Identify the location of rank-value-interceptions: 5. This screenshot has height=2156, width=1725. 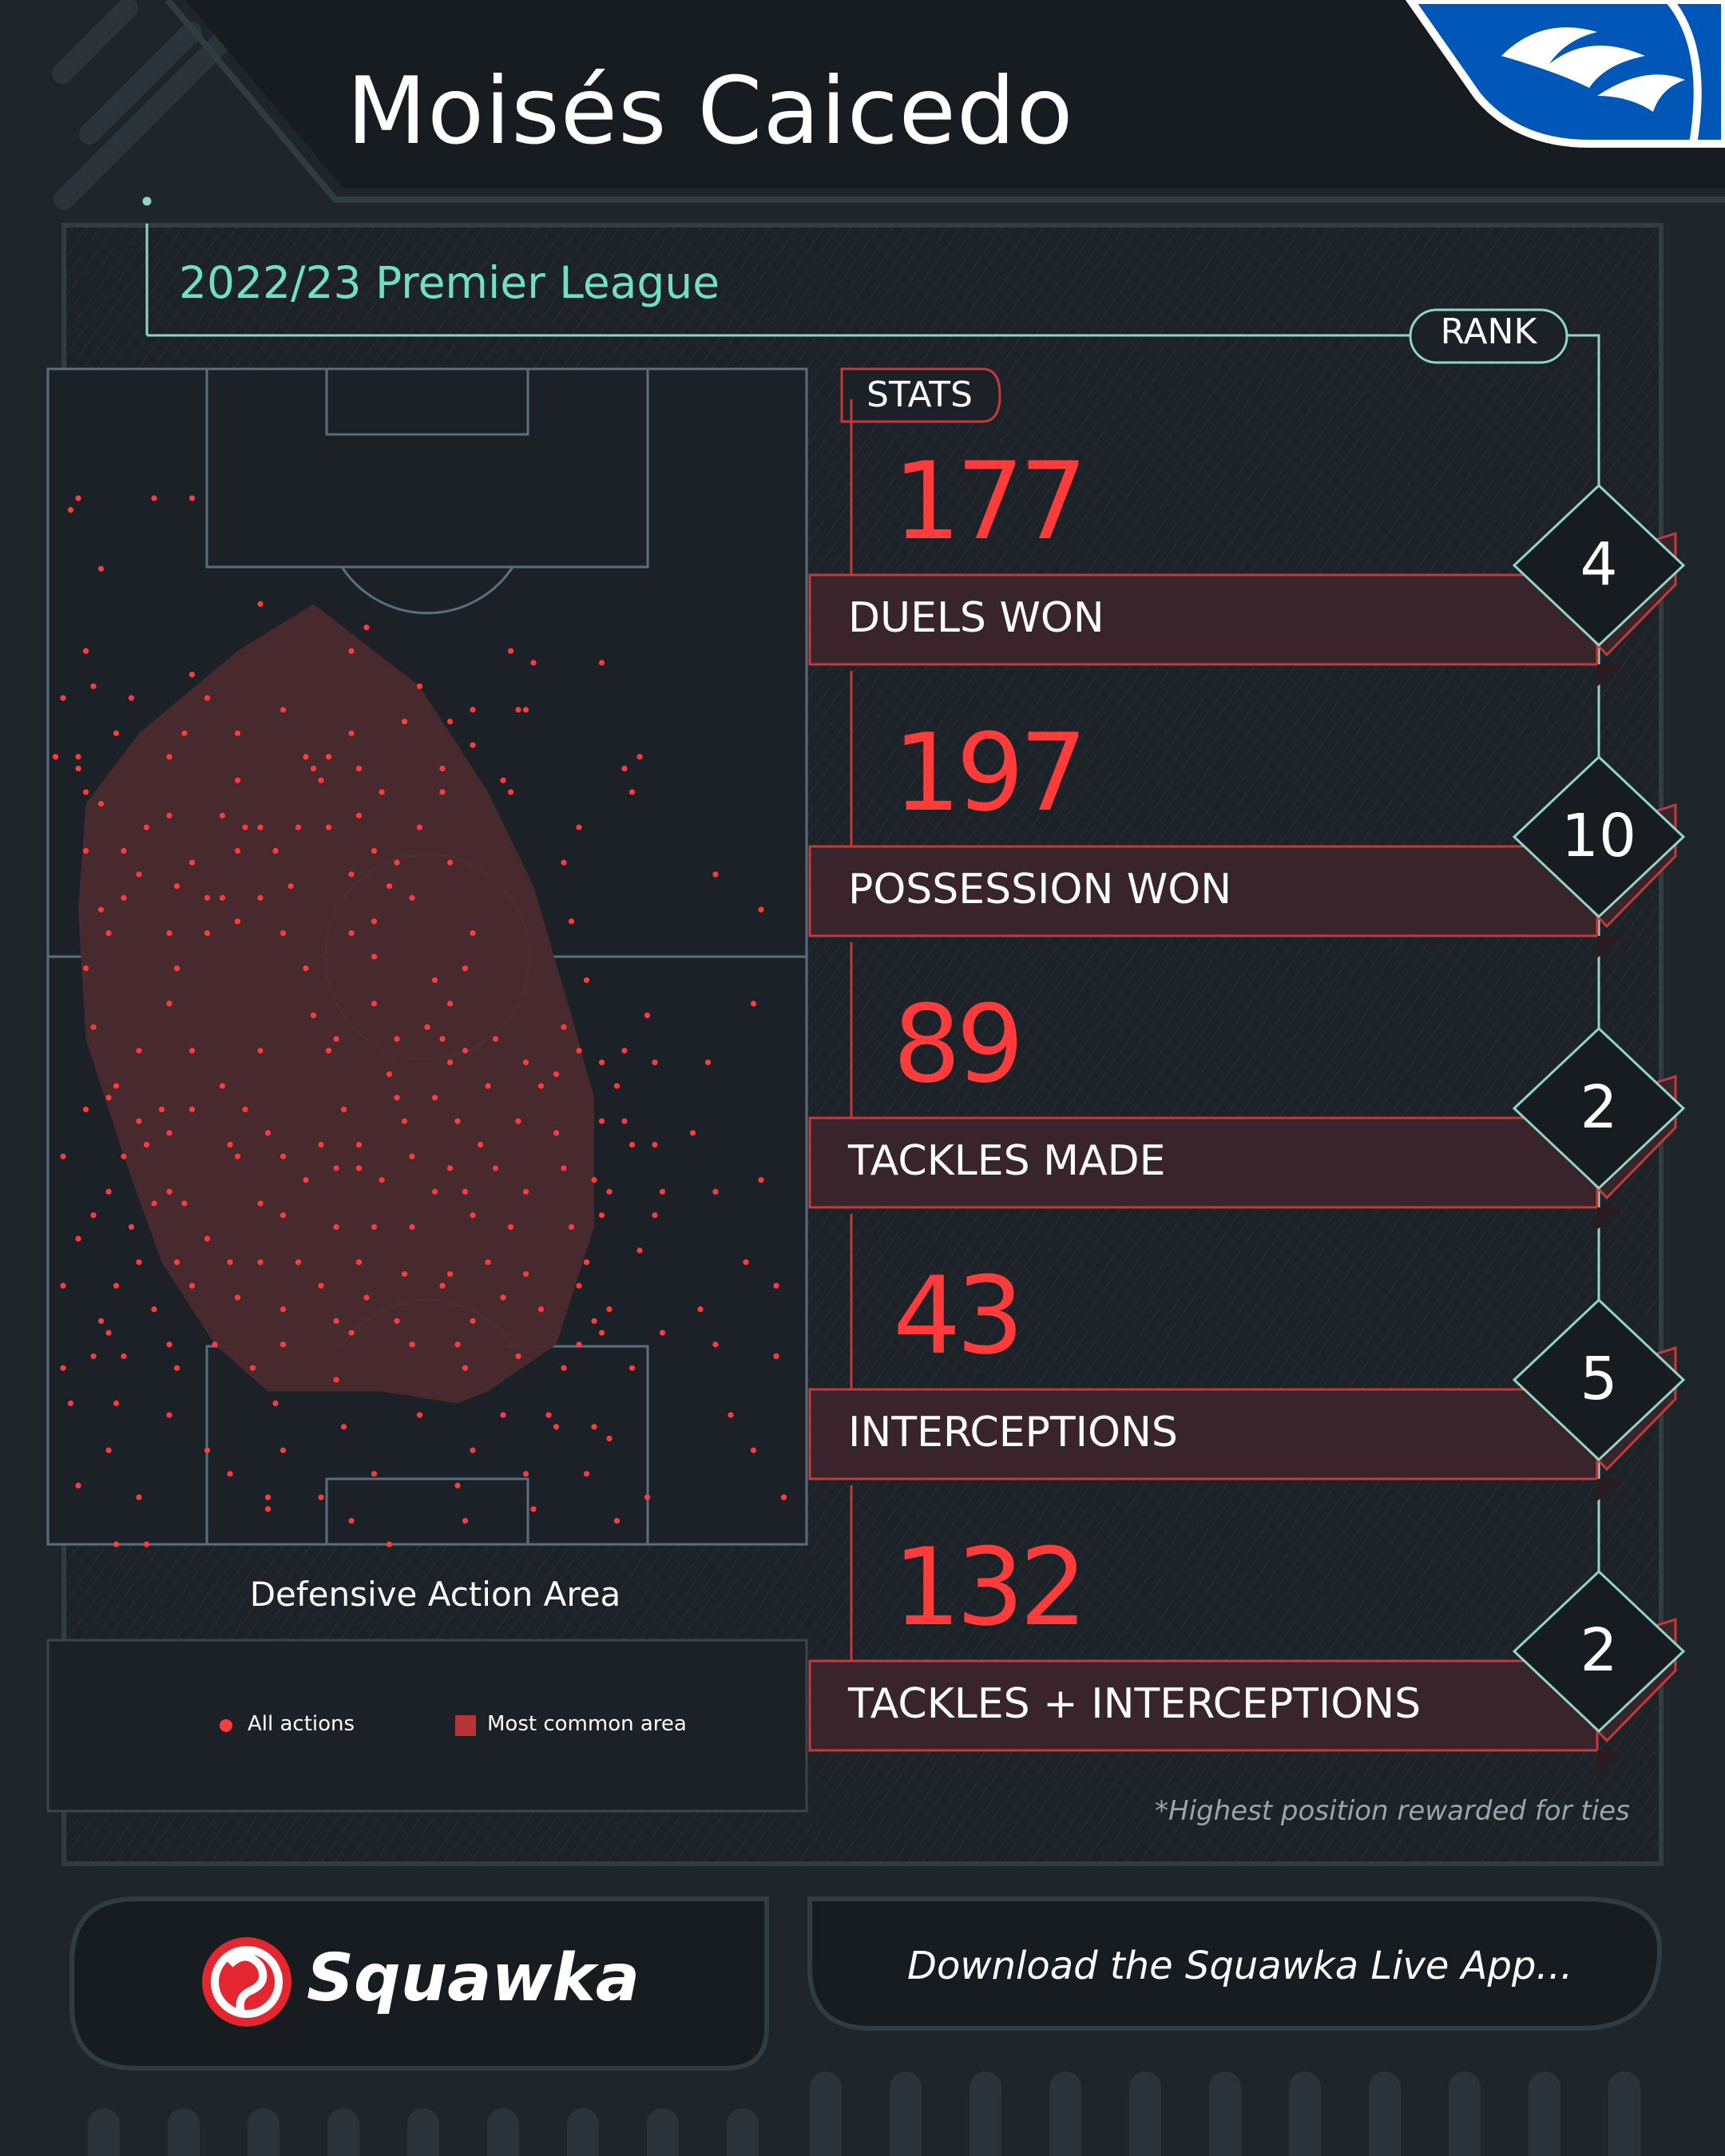
(1599, 1379).